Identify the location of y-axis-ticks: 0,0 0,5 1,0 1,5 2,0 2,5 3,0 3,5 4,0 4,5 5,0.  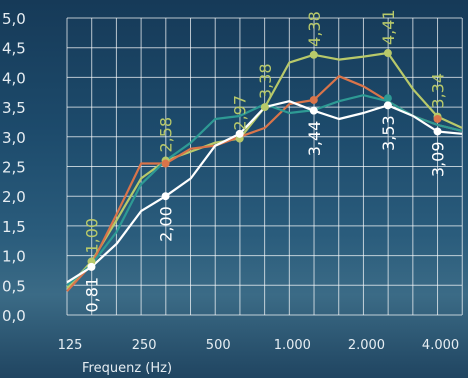
(14, 167).